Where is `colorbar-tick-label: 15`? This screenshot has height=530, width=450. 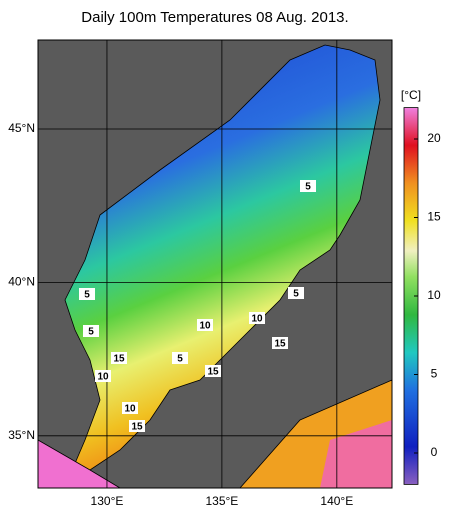
colorbar-tick-label: 15 is located at coordinates (434, 217).